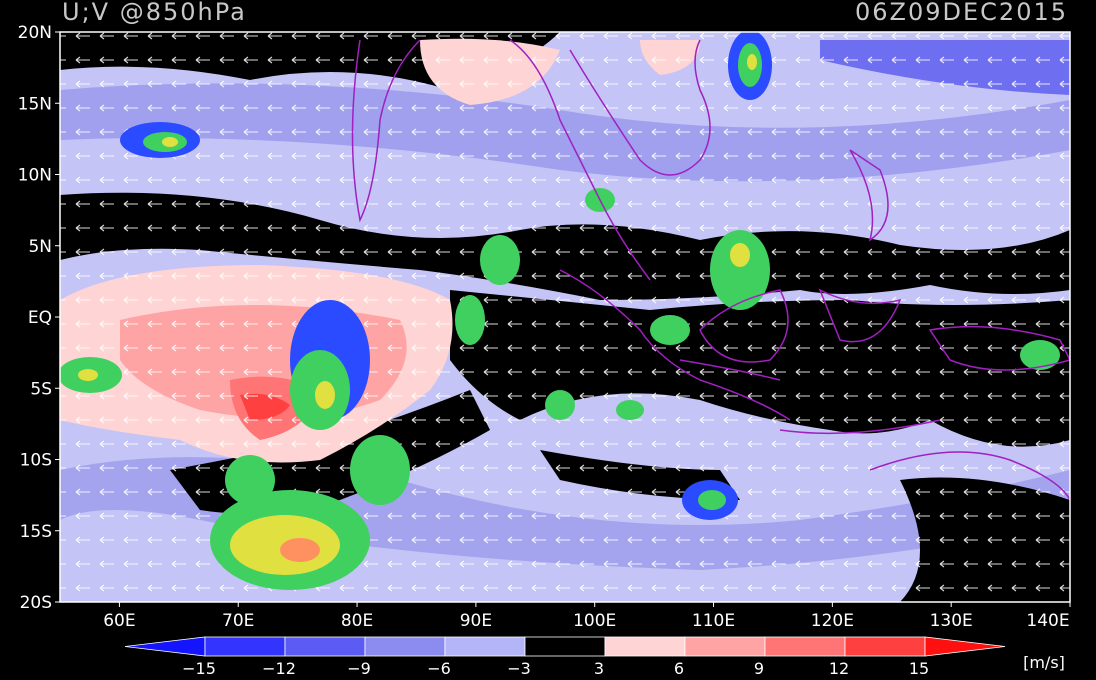 The image size is (1096, 680). I want to click on lat-tick-label: 5N, so click(40, 247).